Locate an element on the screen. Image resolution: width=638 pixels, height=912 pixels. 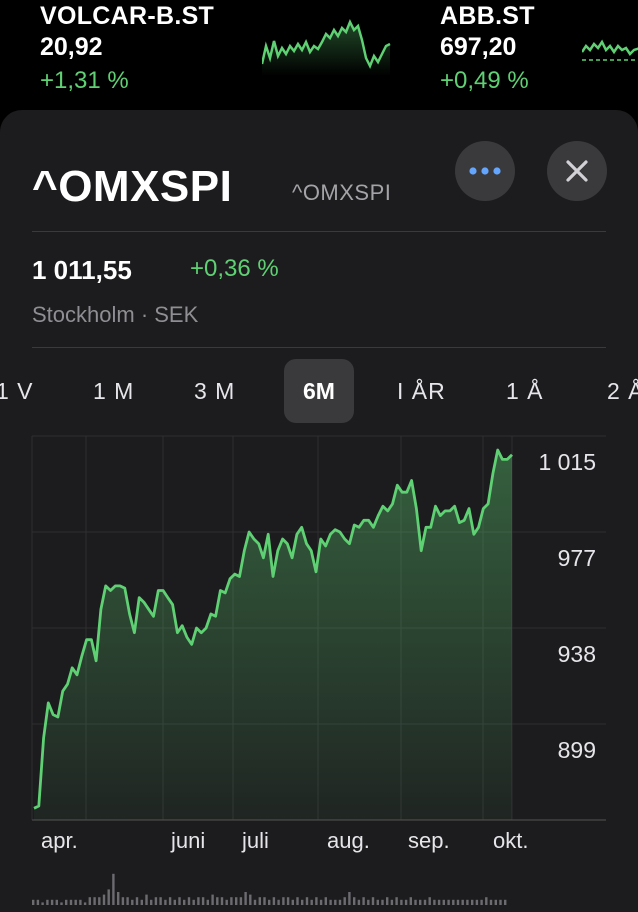
close-button is located at coordinates (577, 171).